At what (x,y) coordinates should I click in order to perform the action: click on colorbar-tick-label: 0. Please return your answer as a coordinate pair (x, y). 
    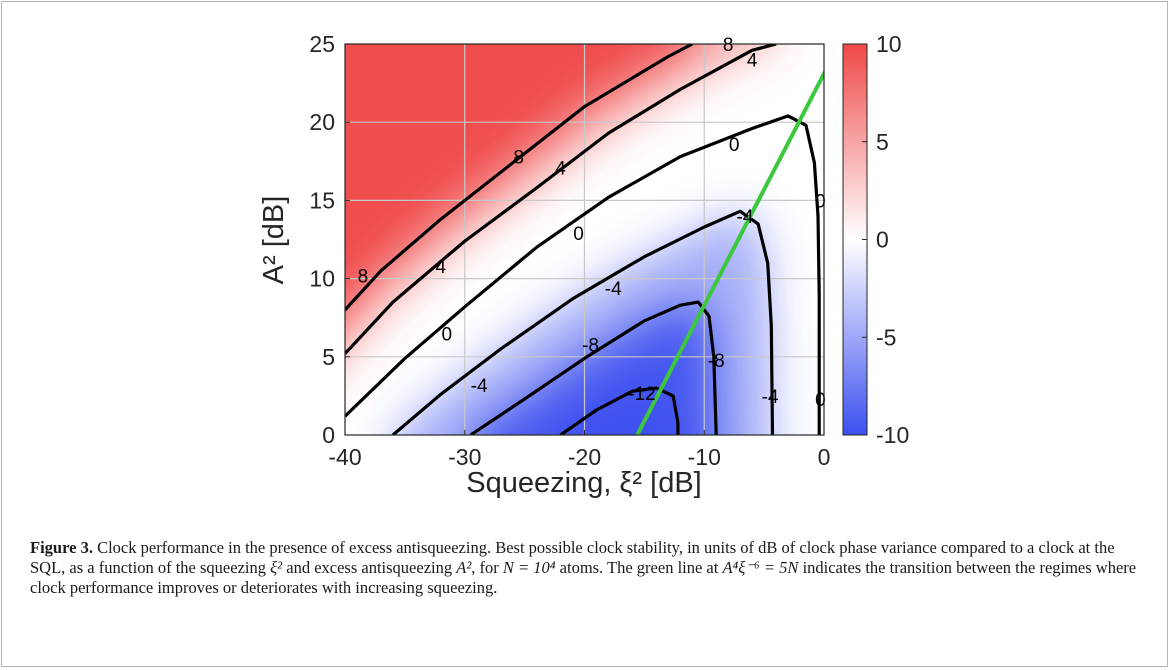
    Looking at the image, I should click on (882, 240).